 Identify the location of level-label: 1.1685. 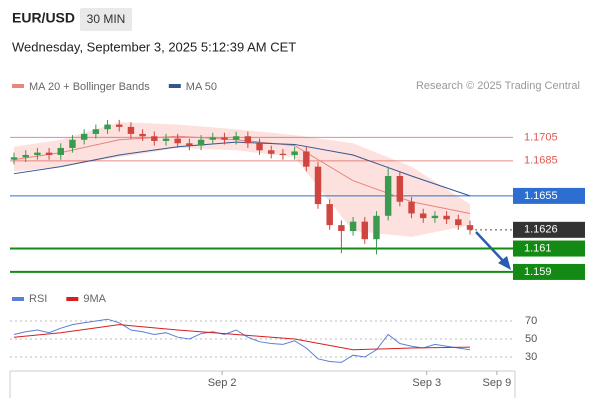
(541, 161).